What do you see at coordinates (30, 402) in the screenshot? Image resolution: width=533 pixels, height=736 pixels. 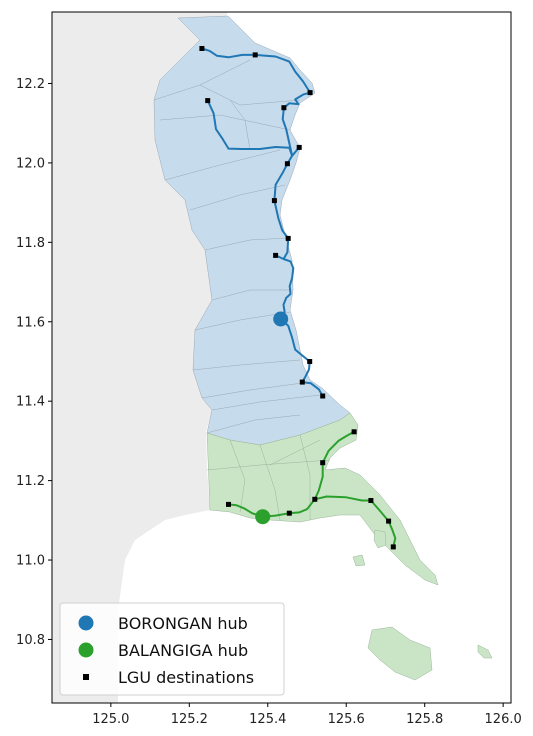 I see `y-tick-label-4: 11.4` at bounding box center [30, 402].